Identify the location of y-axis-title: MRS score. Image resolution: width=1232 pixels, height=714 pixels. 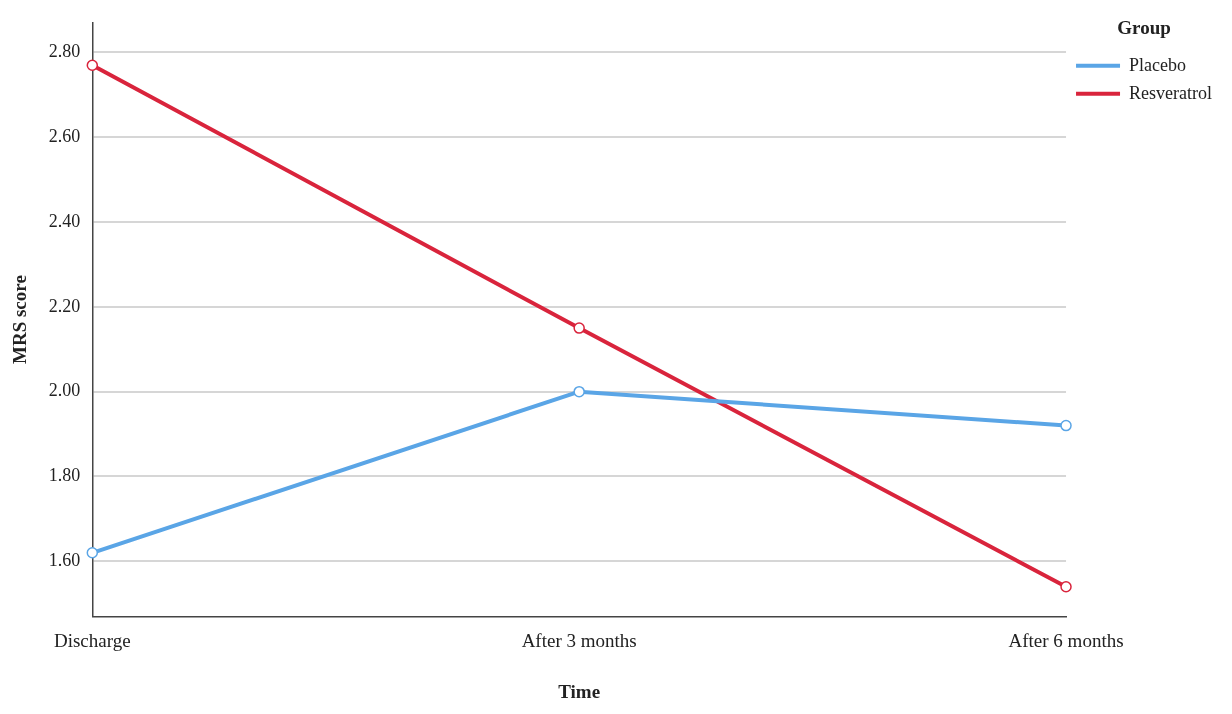
(20, 320).